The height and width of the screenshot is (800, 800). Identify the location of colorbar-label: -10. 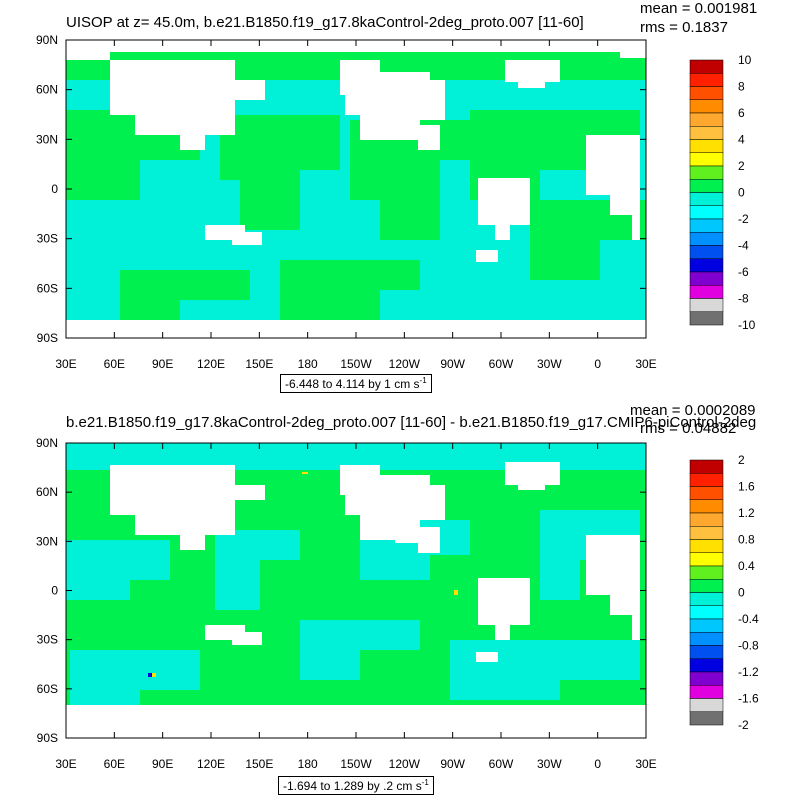
(747, 325).